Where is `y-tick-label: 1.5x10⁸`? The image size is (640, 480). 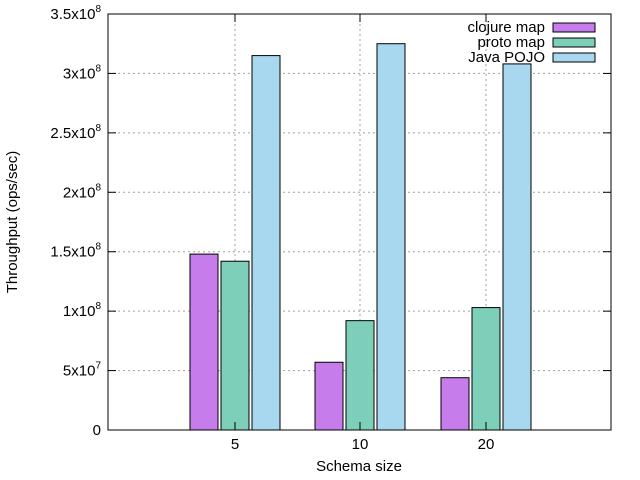 y-tick-label: 1.5x10⁸ is located at coordinates (75, 251).